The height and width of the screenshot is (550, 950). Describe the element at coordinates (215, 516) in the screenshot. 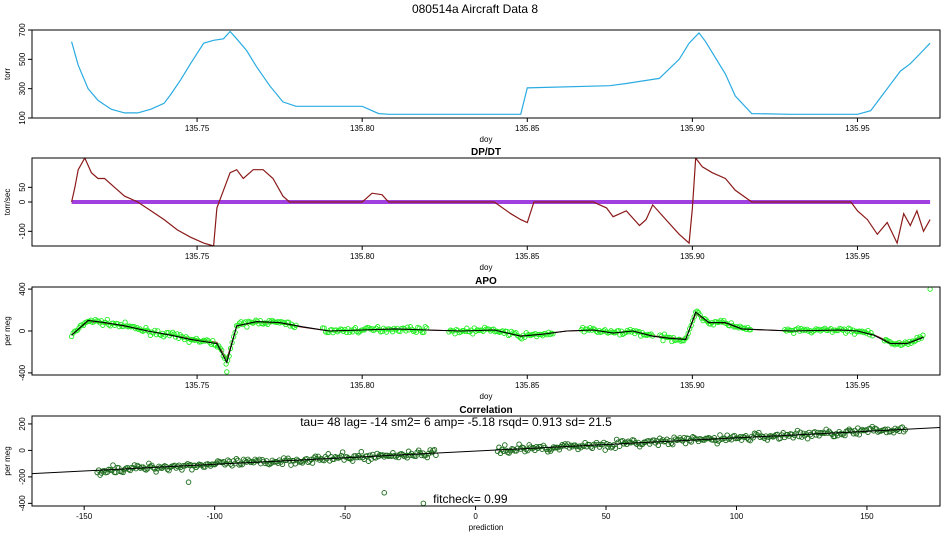

I see `correlation-xtick-label: -100` at that location.